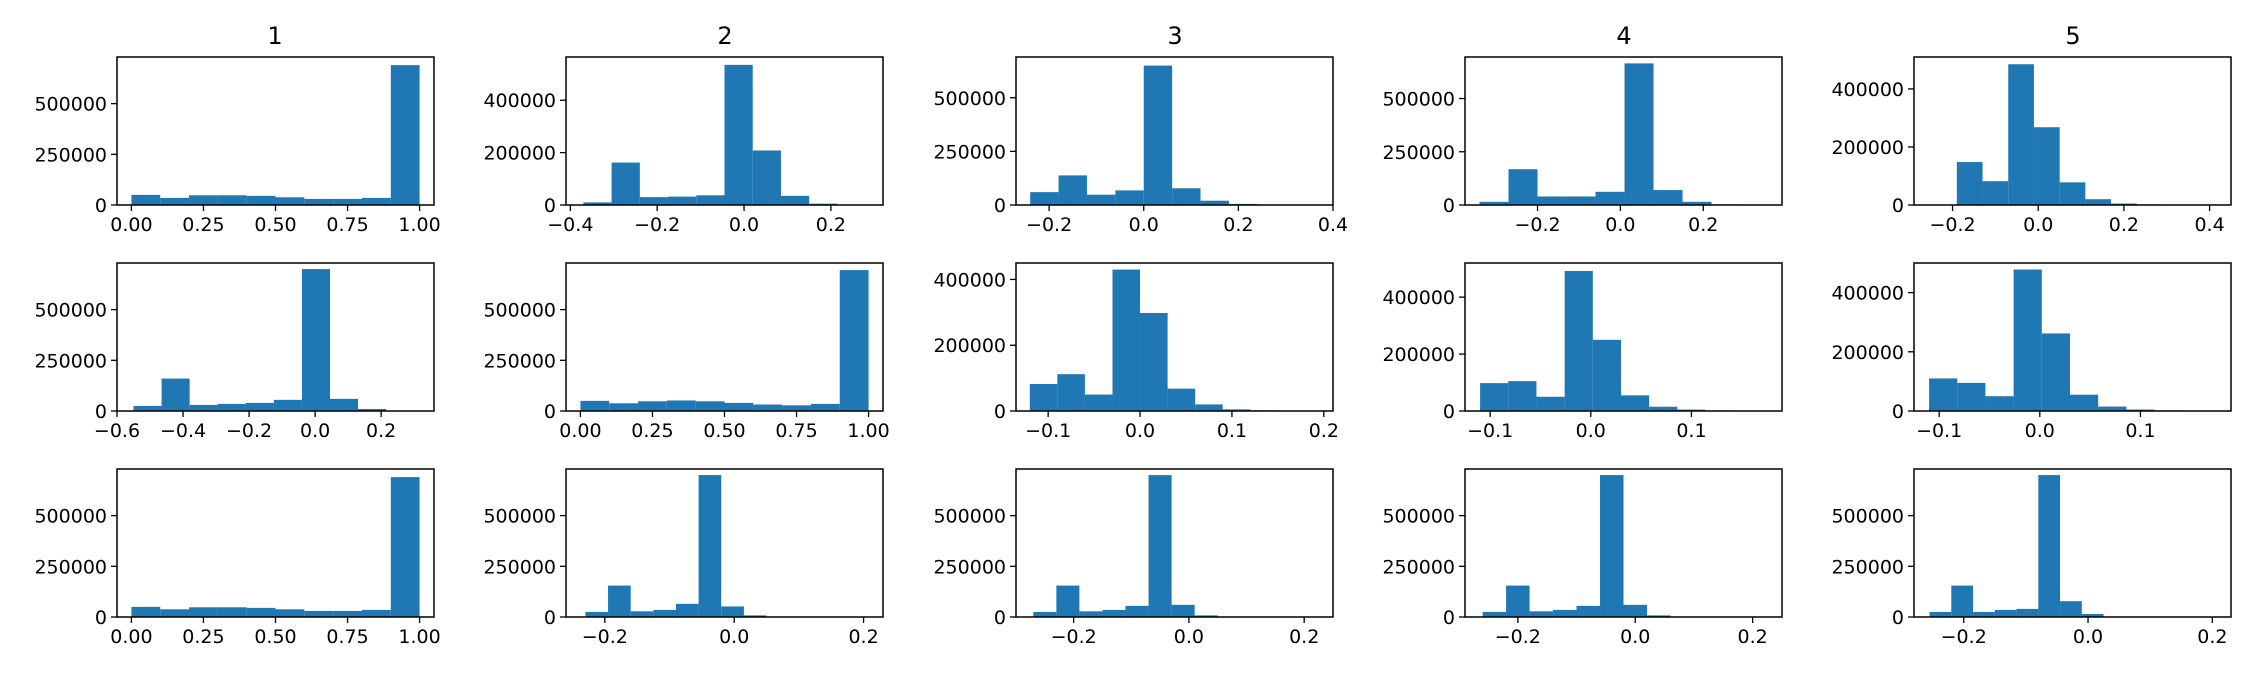 This screenshot has height=675, width=2250. I want to click on y-tick-label: 200000, so click(519, 154).